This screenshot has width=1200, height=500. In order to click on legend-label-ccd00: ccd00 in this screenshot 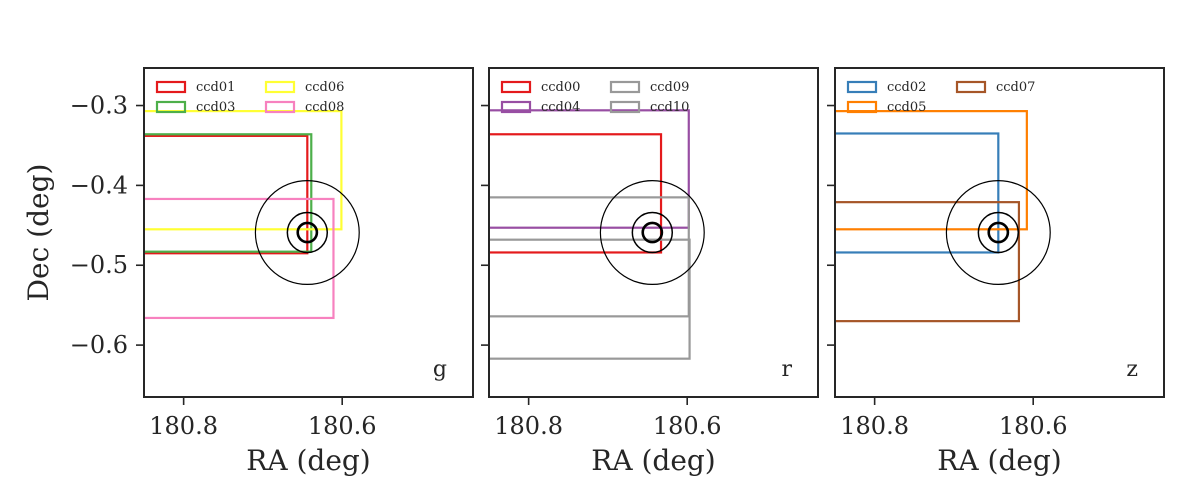, I will do `click(560, 87)`.